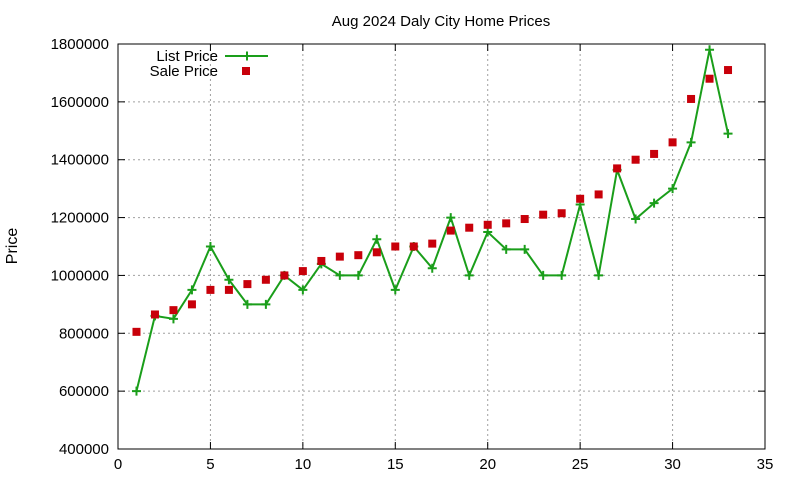 This screenshot has width=800, height=485. What do you see at coordinates (441, 21) in the screenshot?
I see `chart-title: Aug 2024 Daly City Home Prices` at bounding box center [441, 21].